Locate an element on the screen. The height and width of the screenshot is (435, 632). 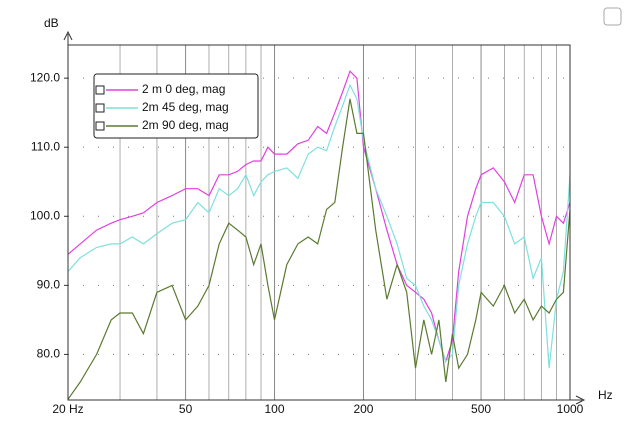
legend-label: 2m 90 deg, mag is located at coordinates (185, 125).